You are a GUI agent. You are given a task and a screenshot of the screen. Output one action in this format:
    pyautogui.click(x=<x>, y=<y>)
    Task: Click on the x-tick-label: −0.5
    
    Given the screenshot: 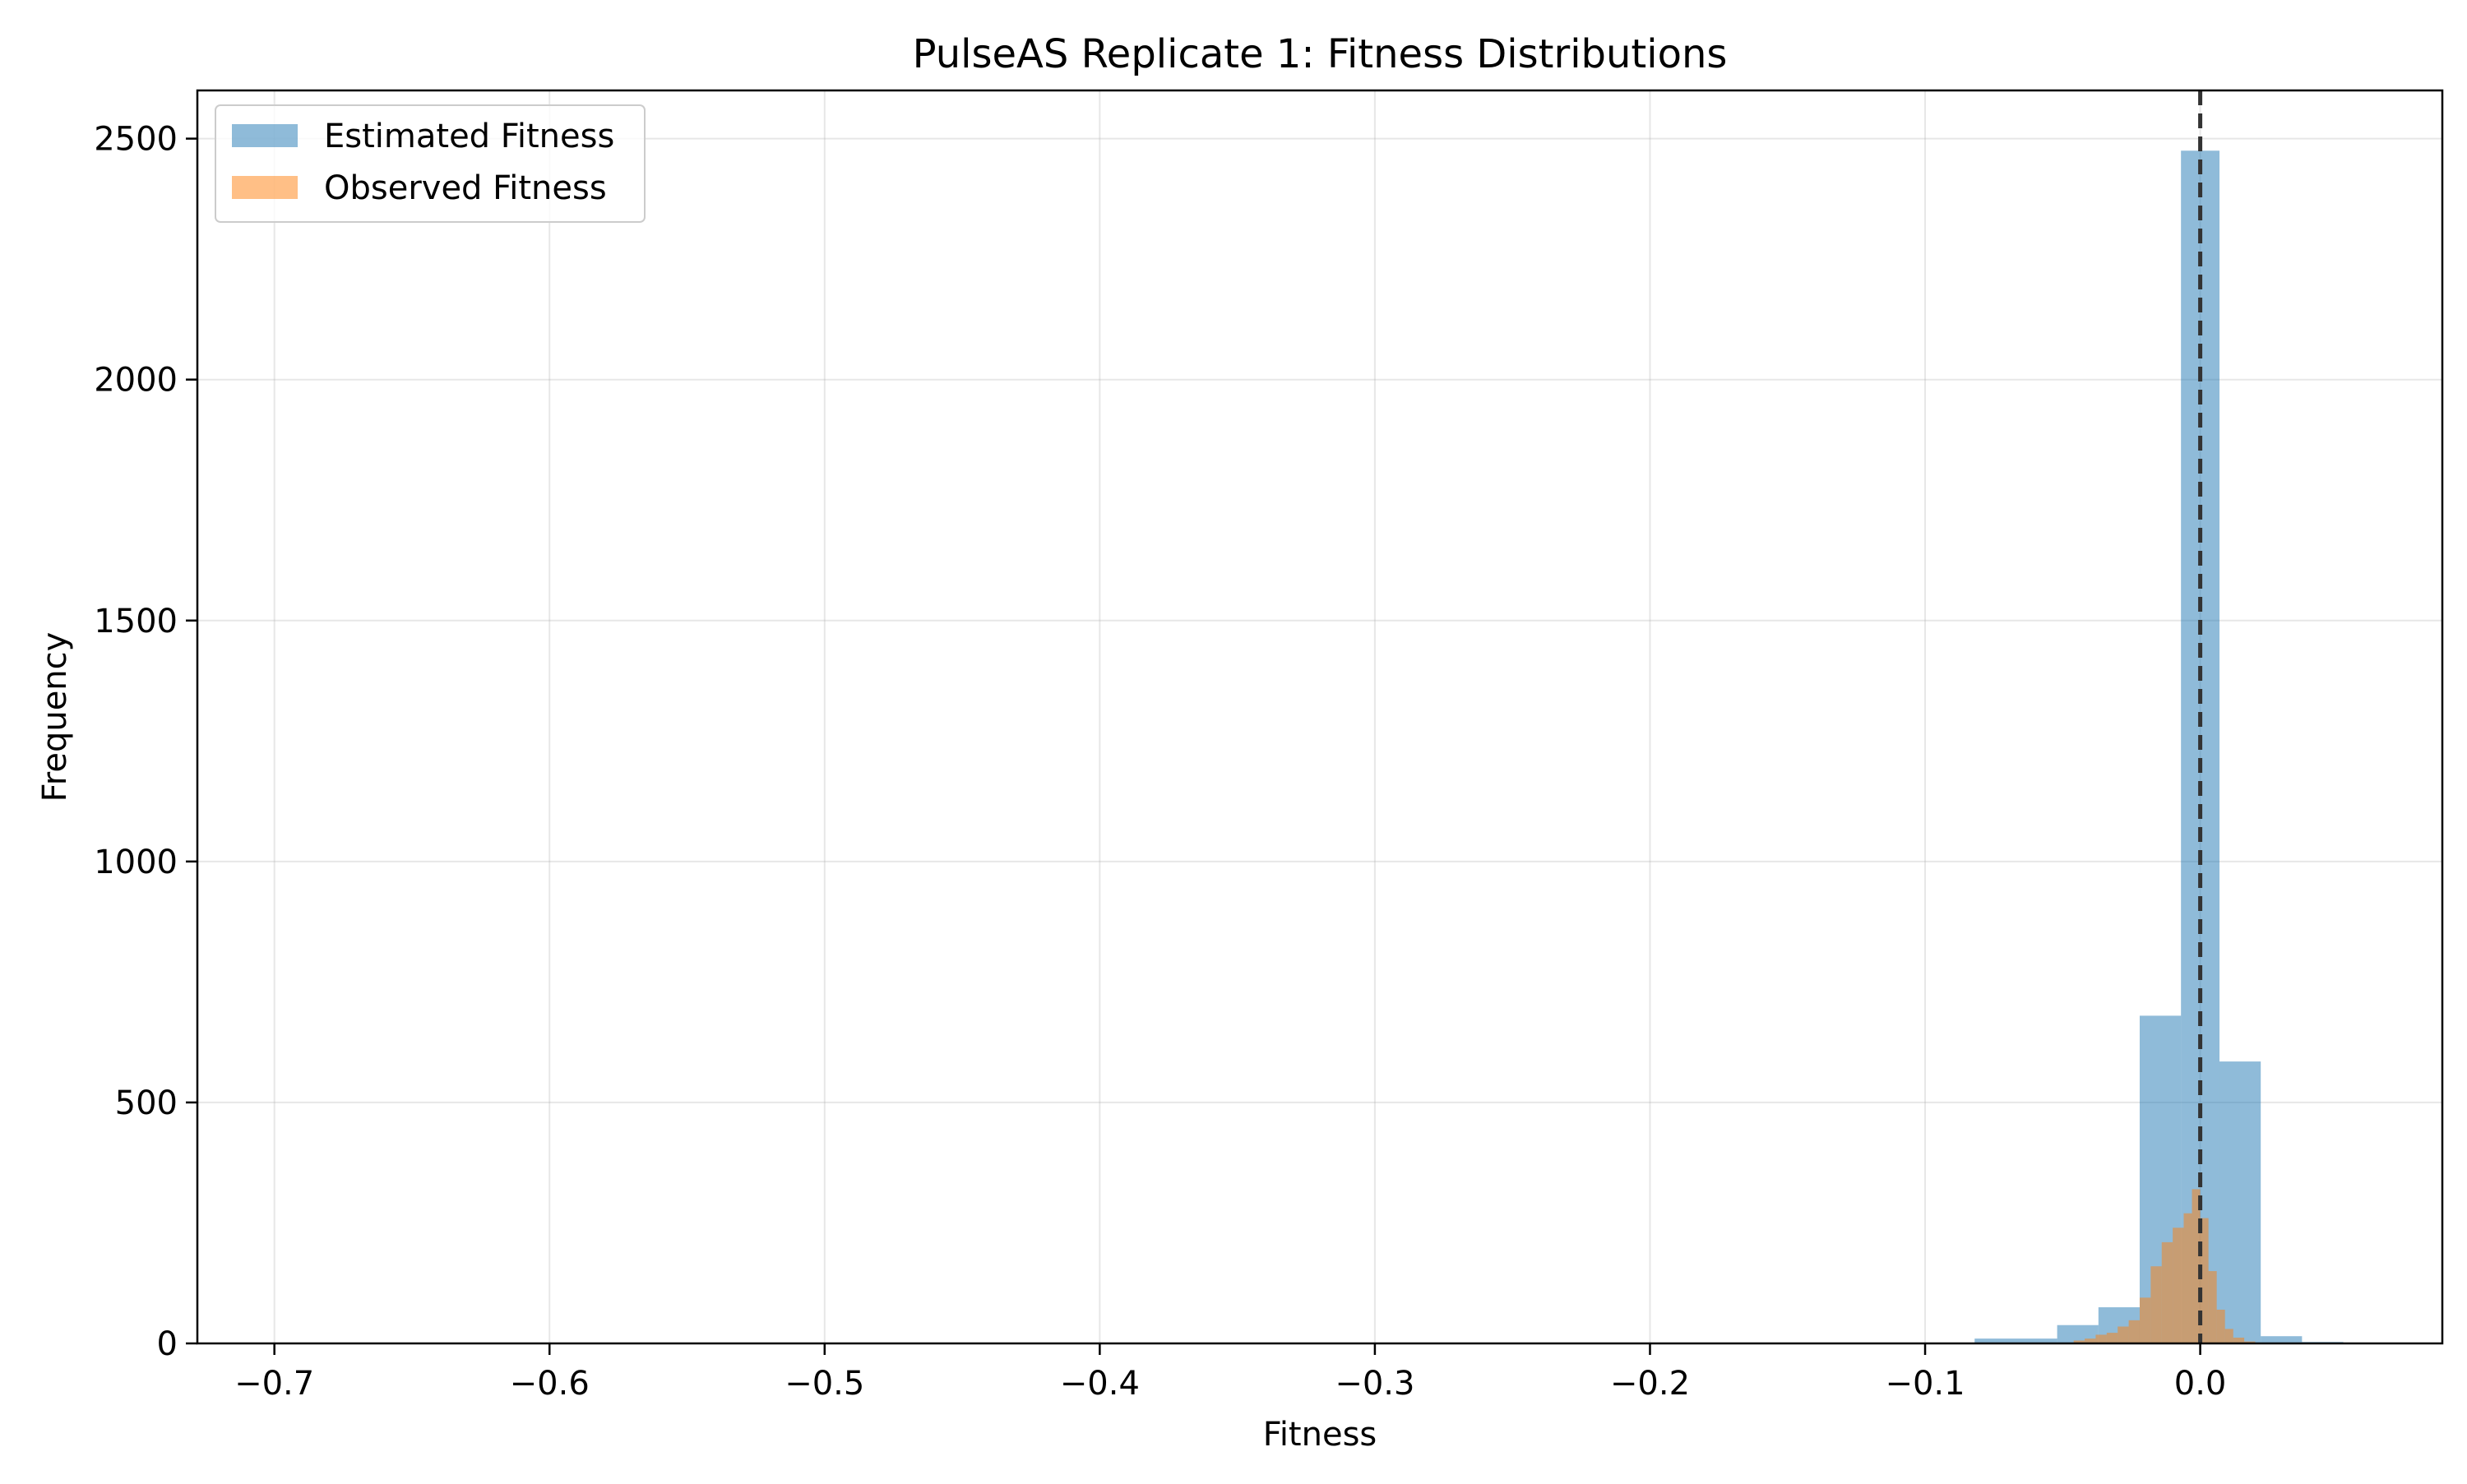 What is the action you would take?
    pyautogui.click(x=824, y=1384)
    